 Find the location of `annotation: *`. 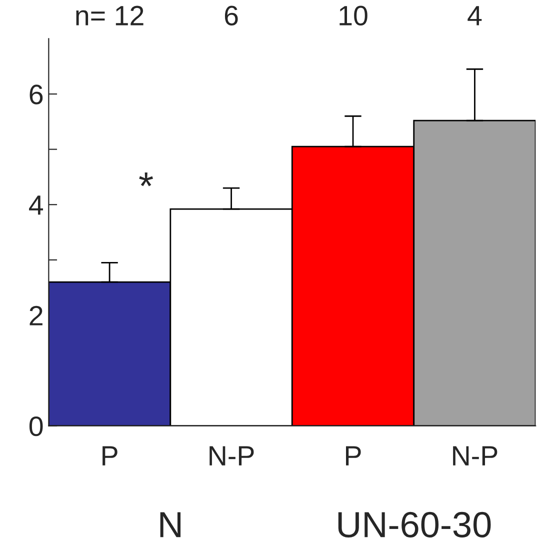

annotation: * is located at coordinates (146, 179).